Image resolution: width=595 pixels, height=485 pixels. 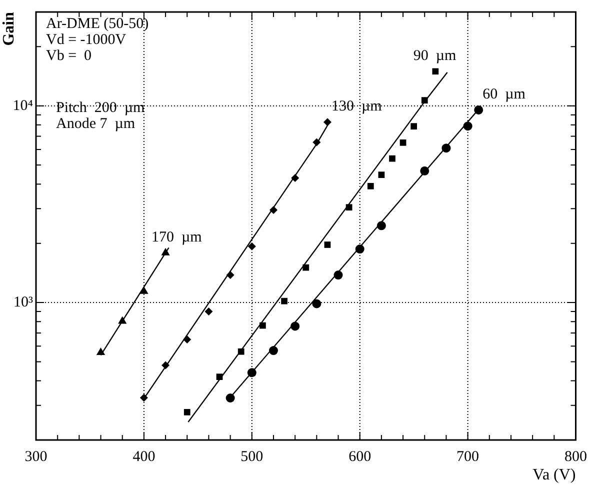 I want to click on annotation: Ar-DME (50-50), so click(x=97, y=24).